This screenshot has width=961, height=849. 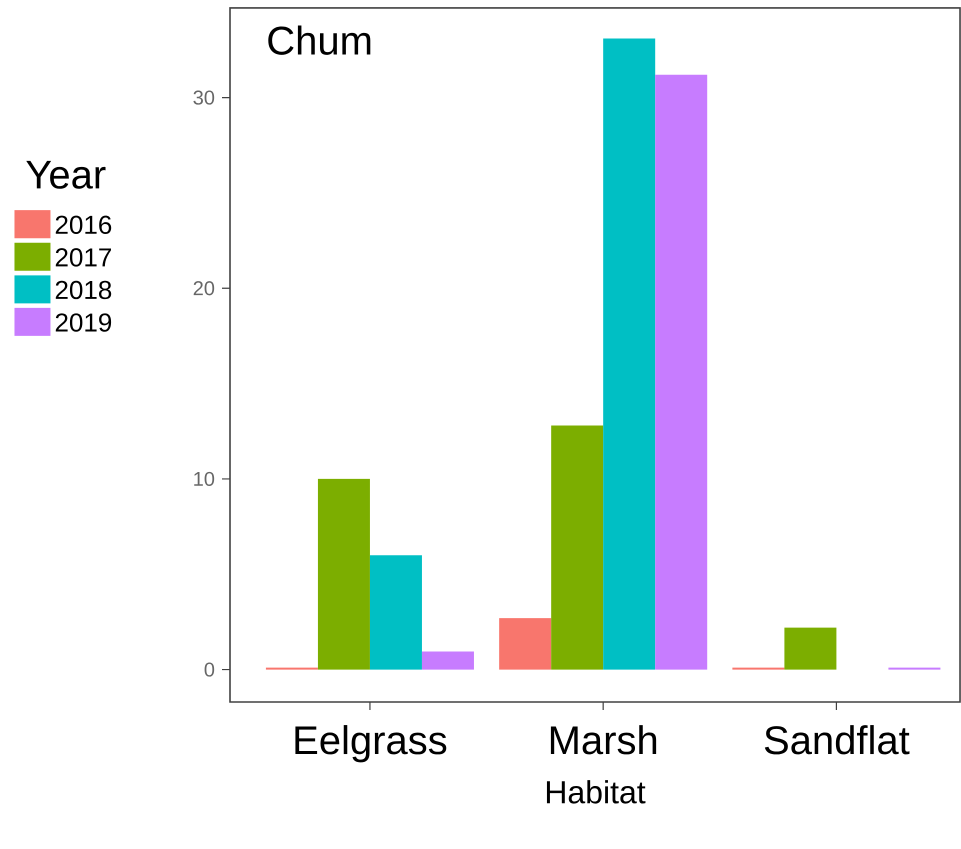 What do you see at coordinates (66, 174) in the screenshot?
I see `legend-title: Year` at bounding box center [66, 174].